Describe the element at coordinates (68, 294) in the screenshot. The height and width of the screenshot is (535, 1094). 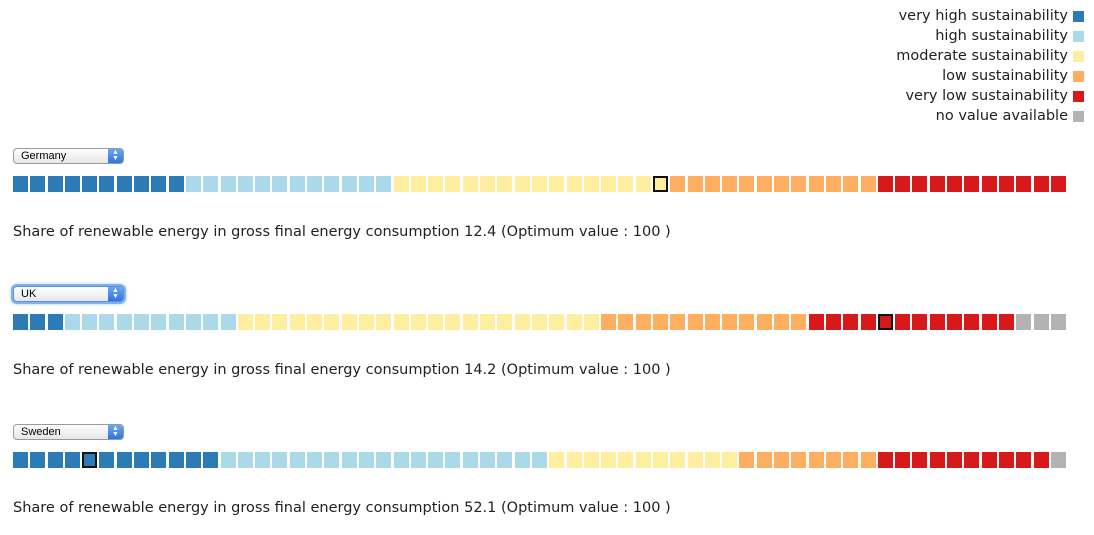
I see `country-select: UK ▲ ▼` at that location.